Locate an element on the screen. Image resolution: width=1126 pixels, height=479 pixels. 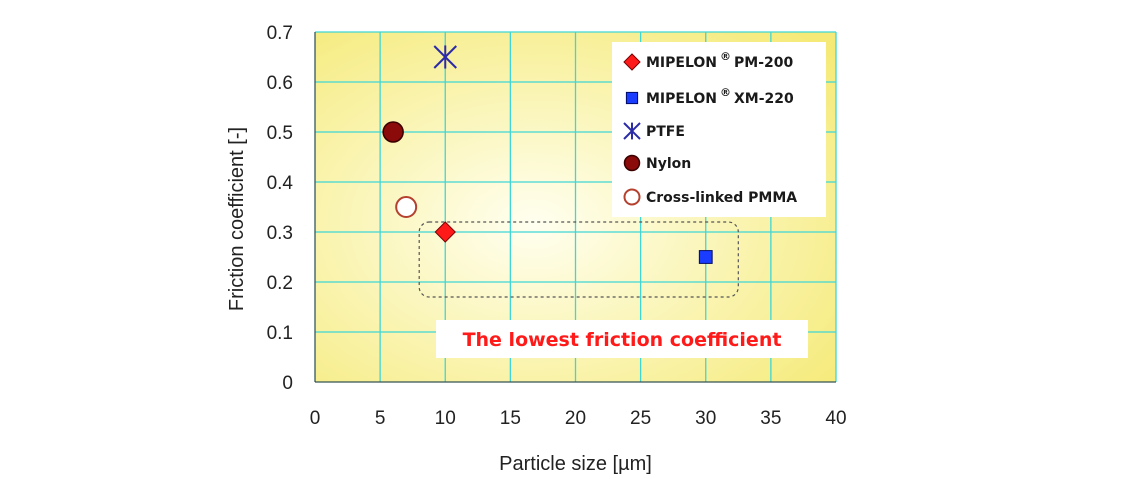
y-tick-label: 0.2 is located at coordinates (280, 283).